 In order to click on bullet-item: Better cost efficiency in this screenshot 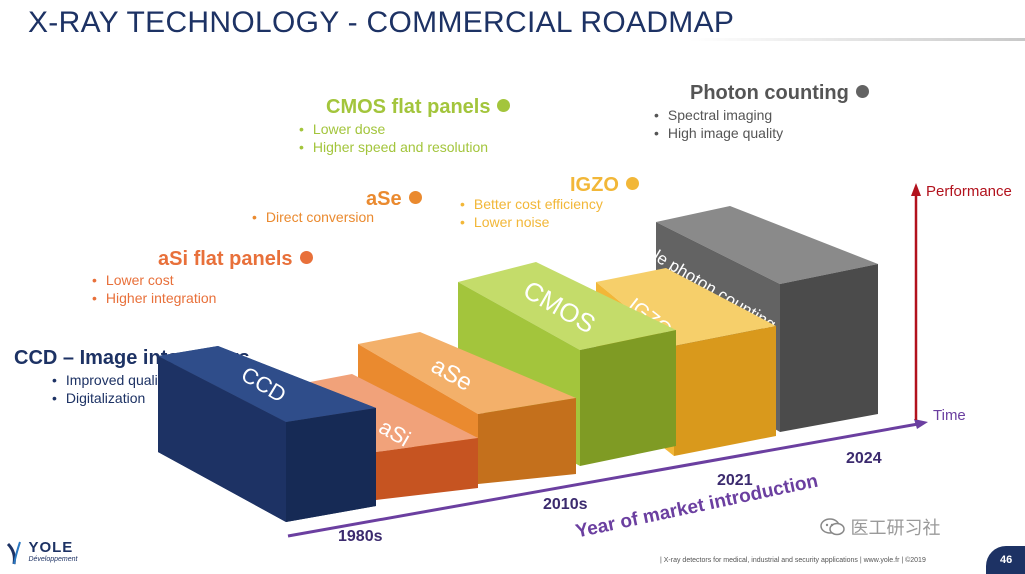, I will do `click(531, 204)`.